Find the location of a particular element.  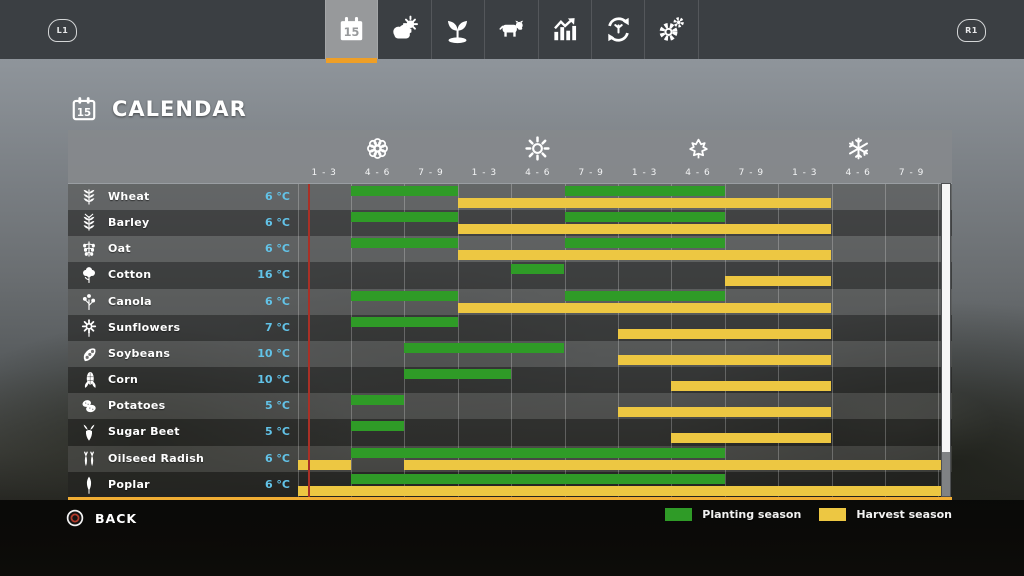

page-header: CALENDAR is located at coordinates (158, 109).